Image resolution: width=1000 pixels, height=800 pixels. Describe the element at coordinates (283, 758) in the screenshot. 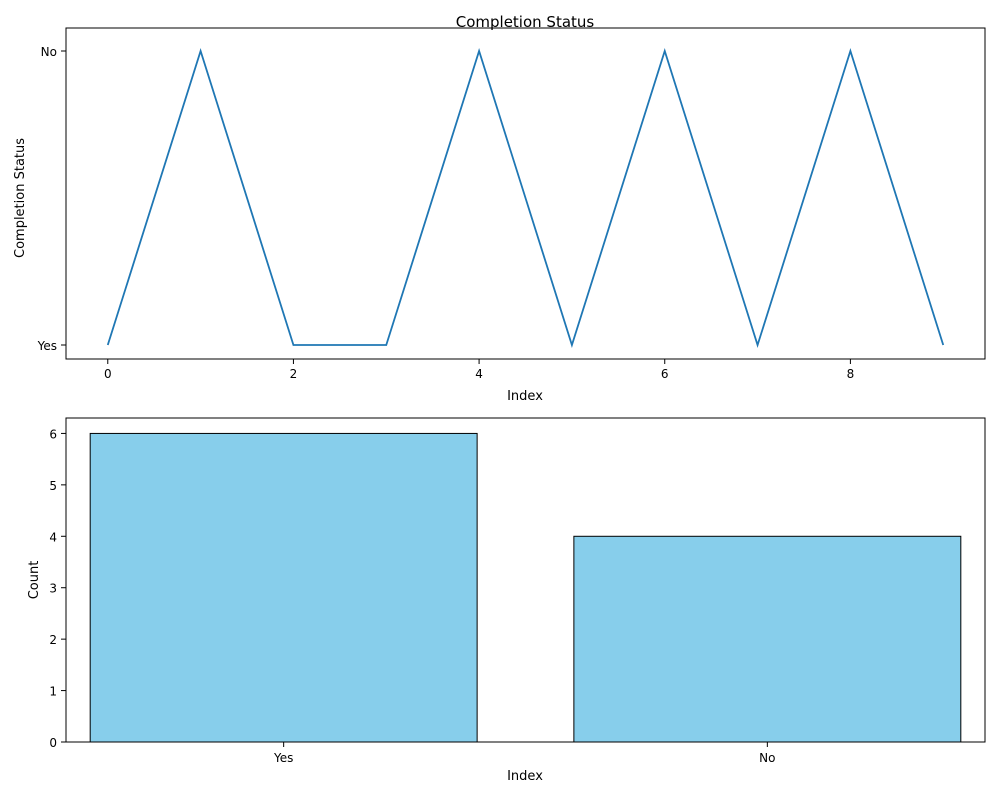

I see `bar-chart-x-tick-label: Yes` at that location.